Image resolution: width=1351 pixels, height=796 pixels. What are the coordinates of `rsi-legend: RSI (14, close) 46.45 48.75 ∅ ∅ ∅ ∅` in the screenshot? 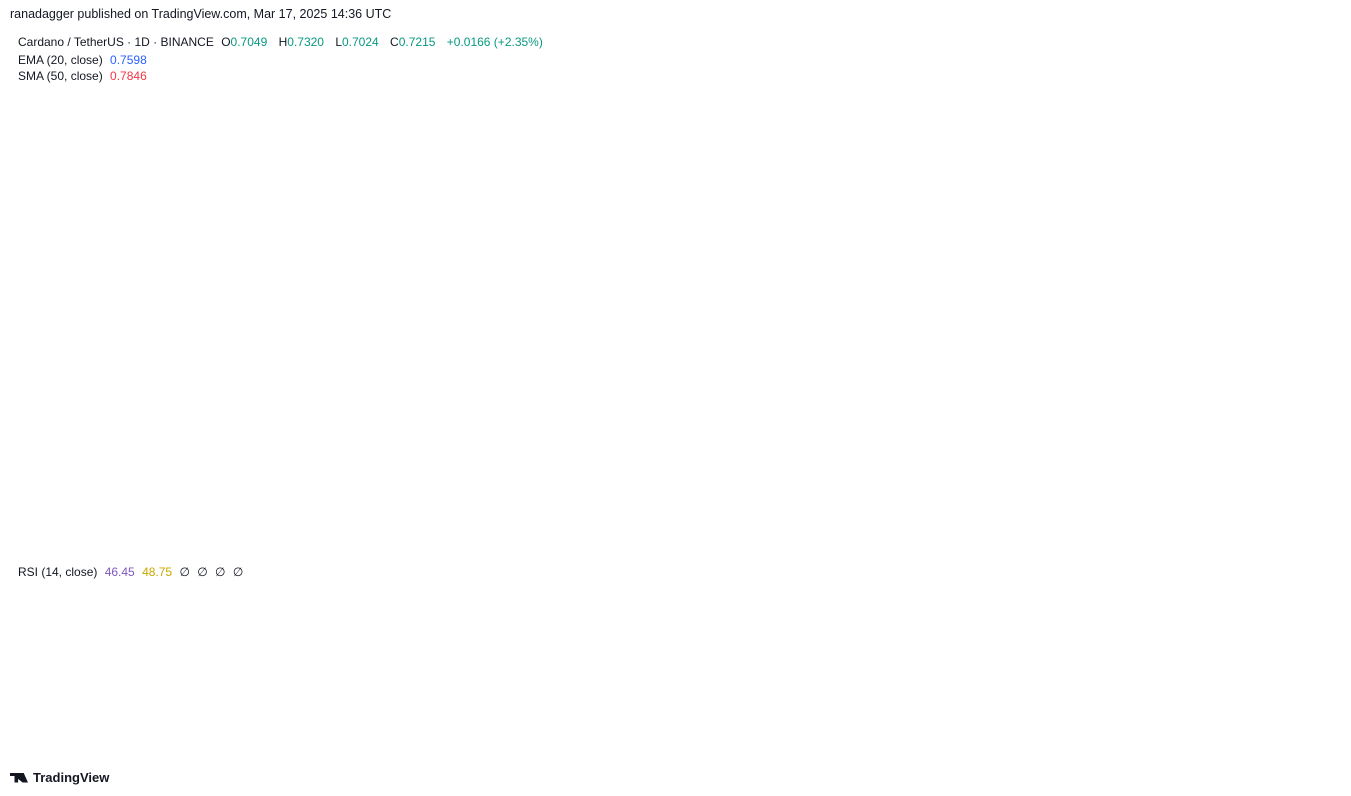 It's located at (132, 572).